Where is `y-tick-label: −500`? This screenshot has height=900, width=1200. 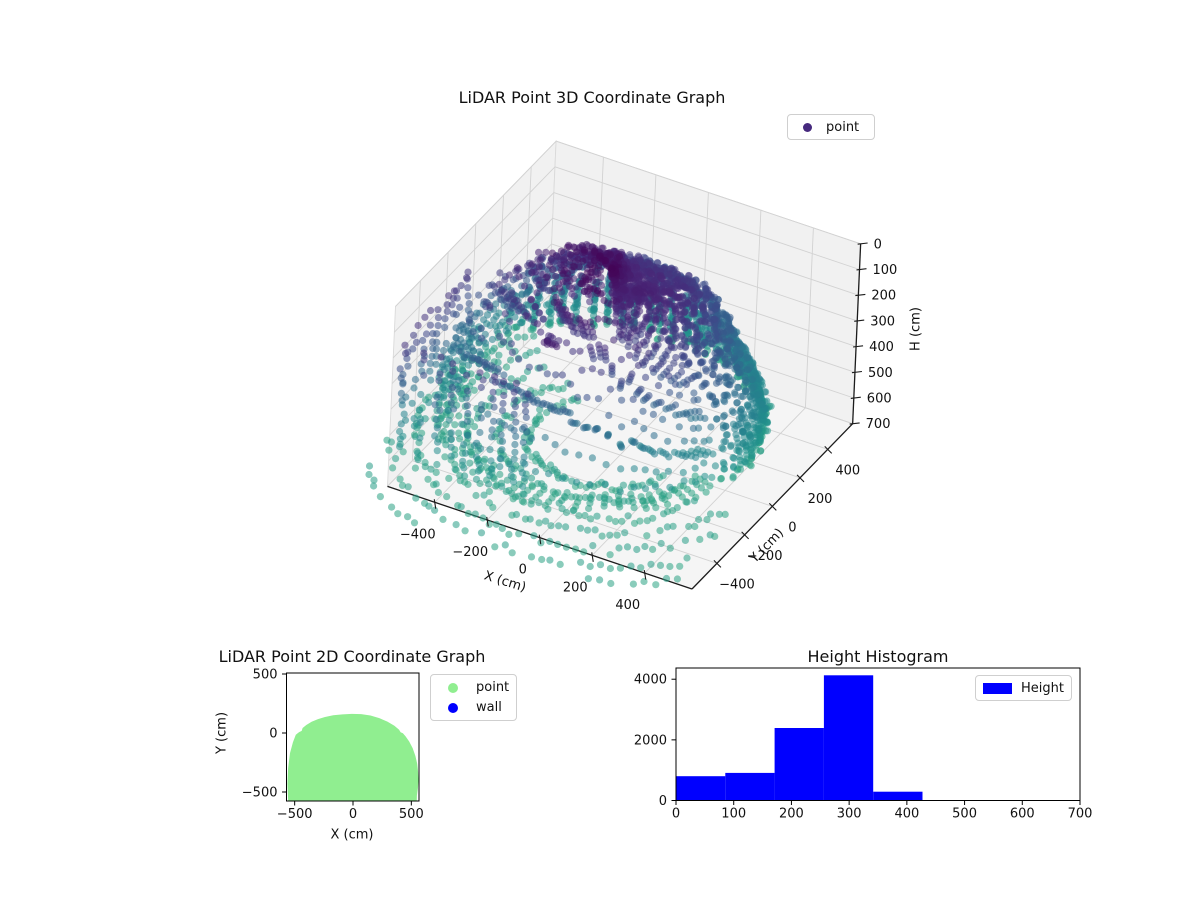 y-tick-label: −500 is located at coordinates (260, 793).